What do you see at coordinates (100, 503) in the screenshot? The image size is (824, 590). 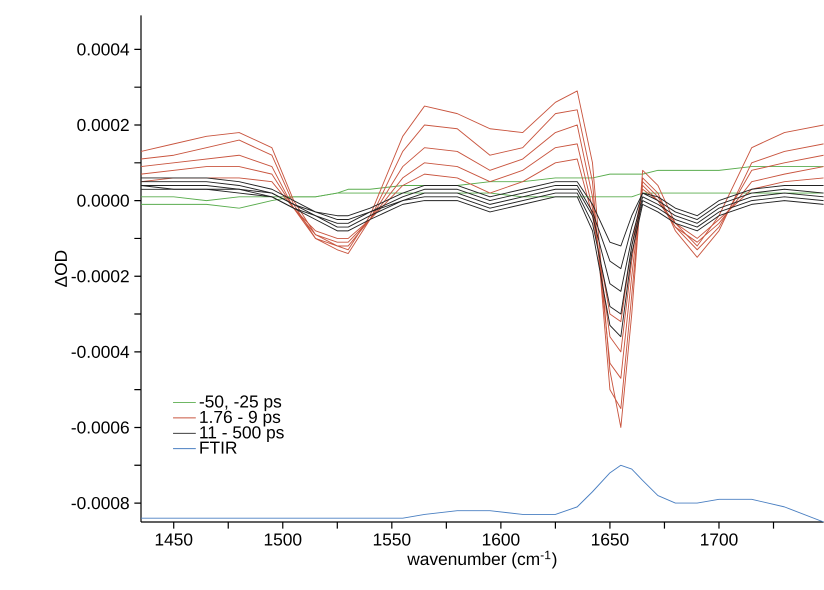 I see `y-tick-label: -0.0008` at bounding box center [100, 503].